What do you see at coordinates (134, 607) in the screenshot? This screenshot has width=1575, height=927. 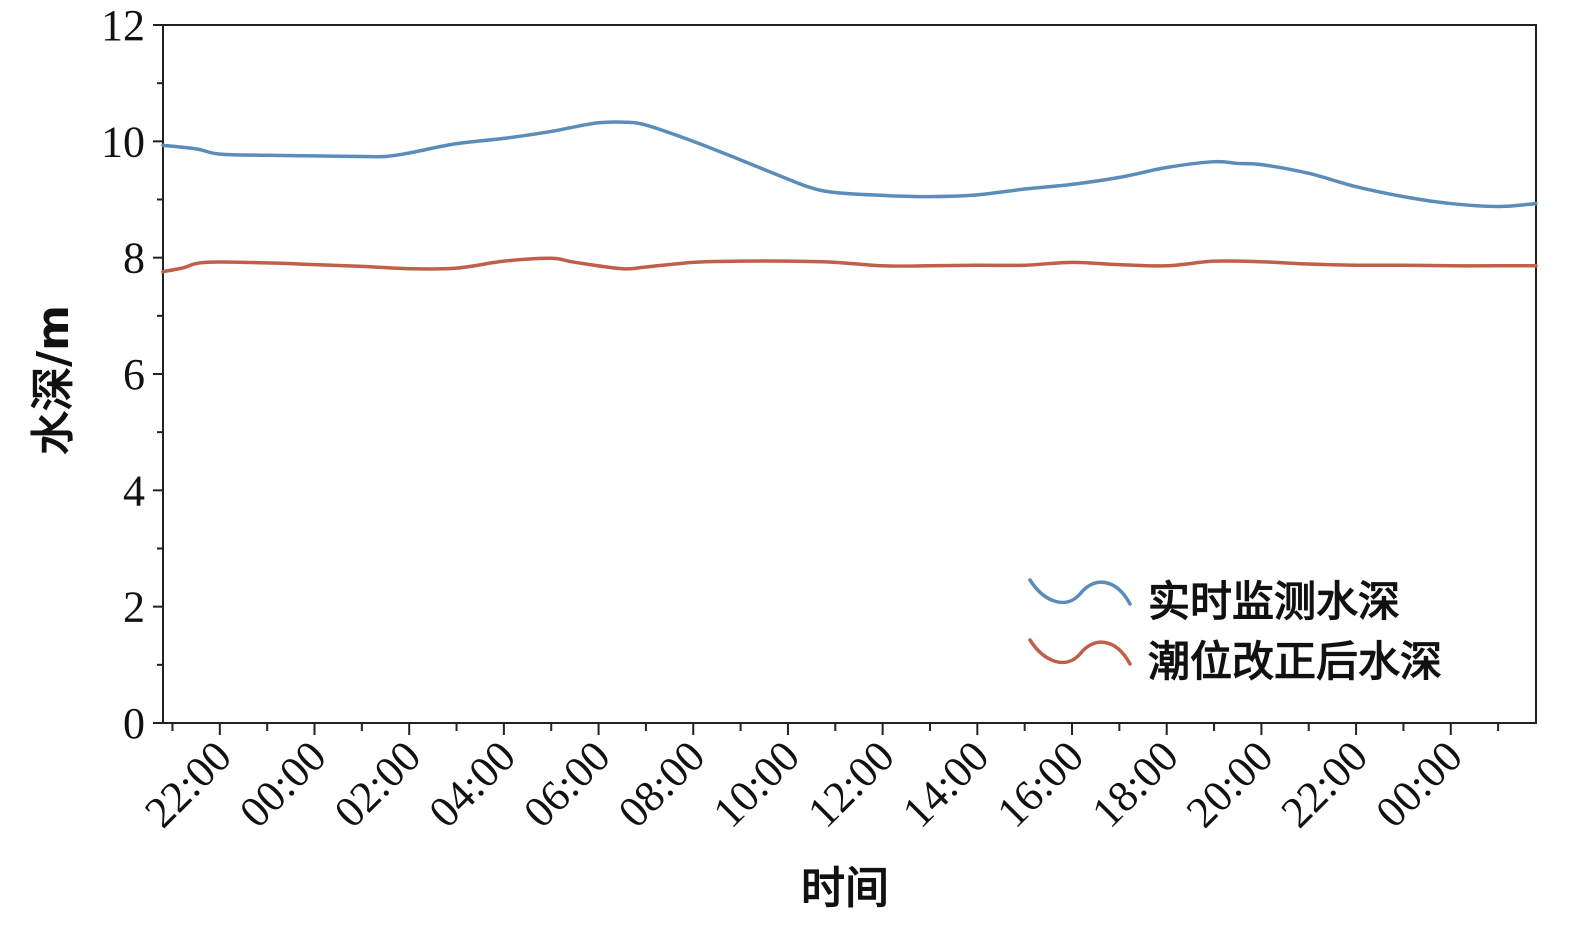 I see `y-tick-label: 2` at bounding box center [134, 607].